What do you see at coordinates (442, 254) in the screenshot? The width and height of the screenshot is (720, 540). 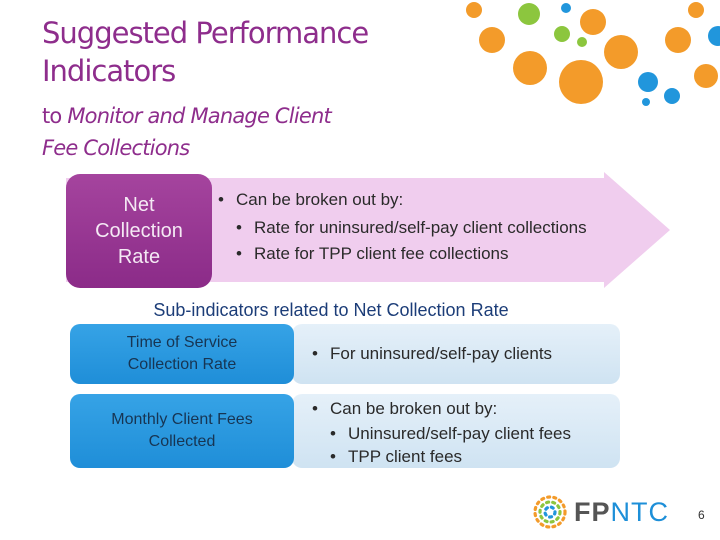 I see `list-item: Rate for TPP client fee collections` at bounding box center [442, 254].